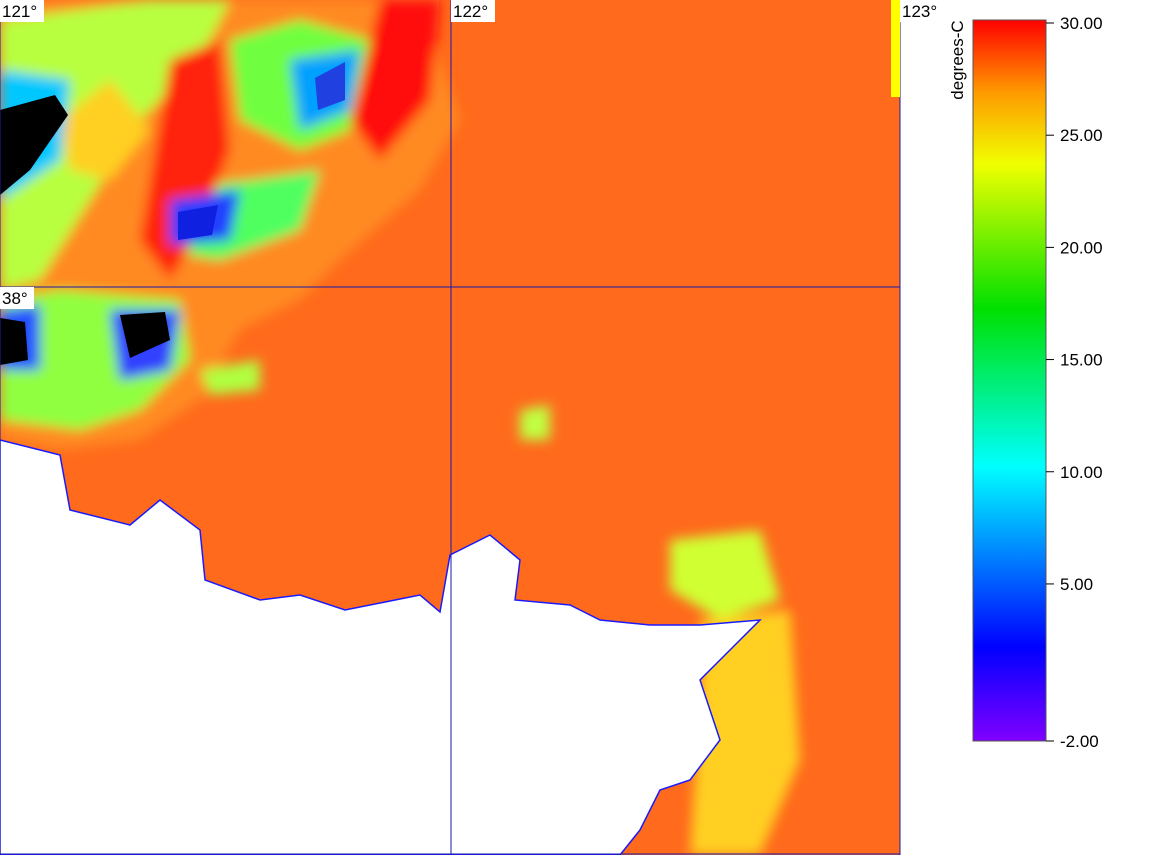 The height and width of the screenshot is (860, 1166). Describe the element at coordinates (470, 11) in the screenshot. I see `lon-label: 122°` at that location.